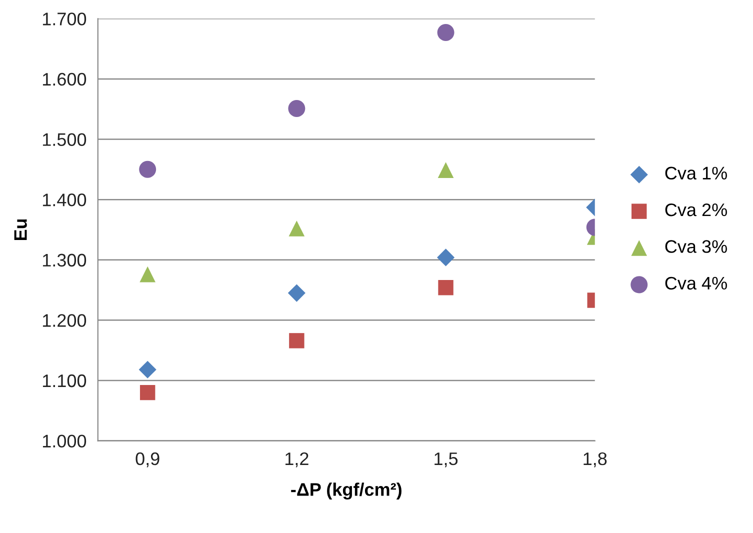  What do you see at coordinates (64, 139) in the screenshot?
I see `y-tick-label: 1.500` at bounding box center [64, 139].